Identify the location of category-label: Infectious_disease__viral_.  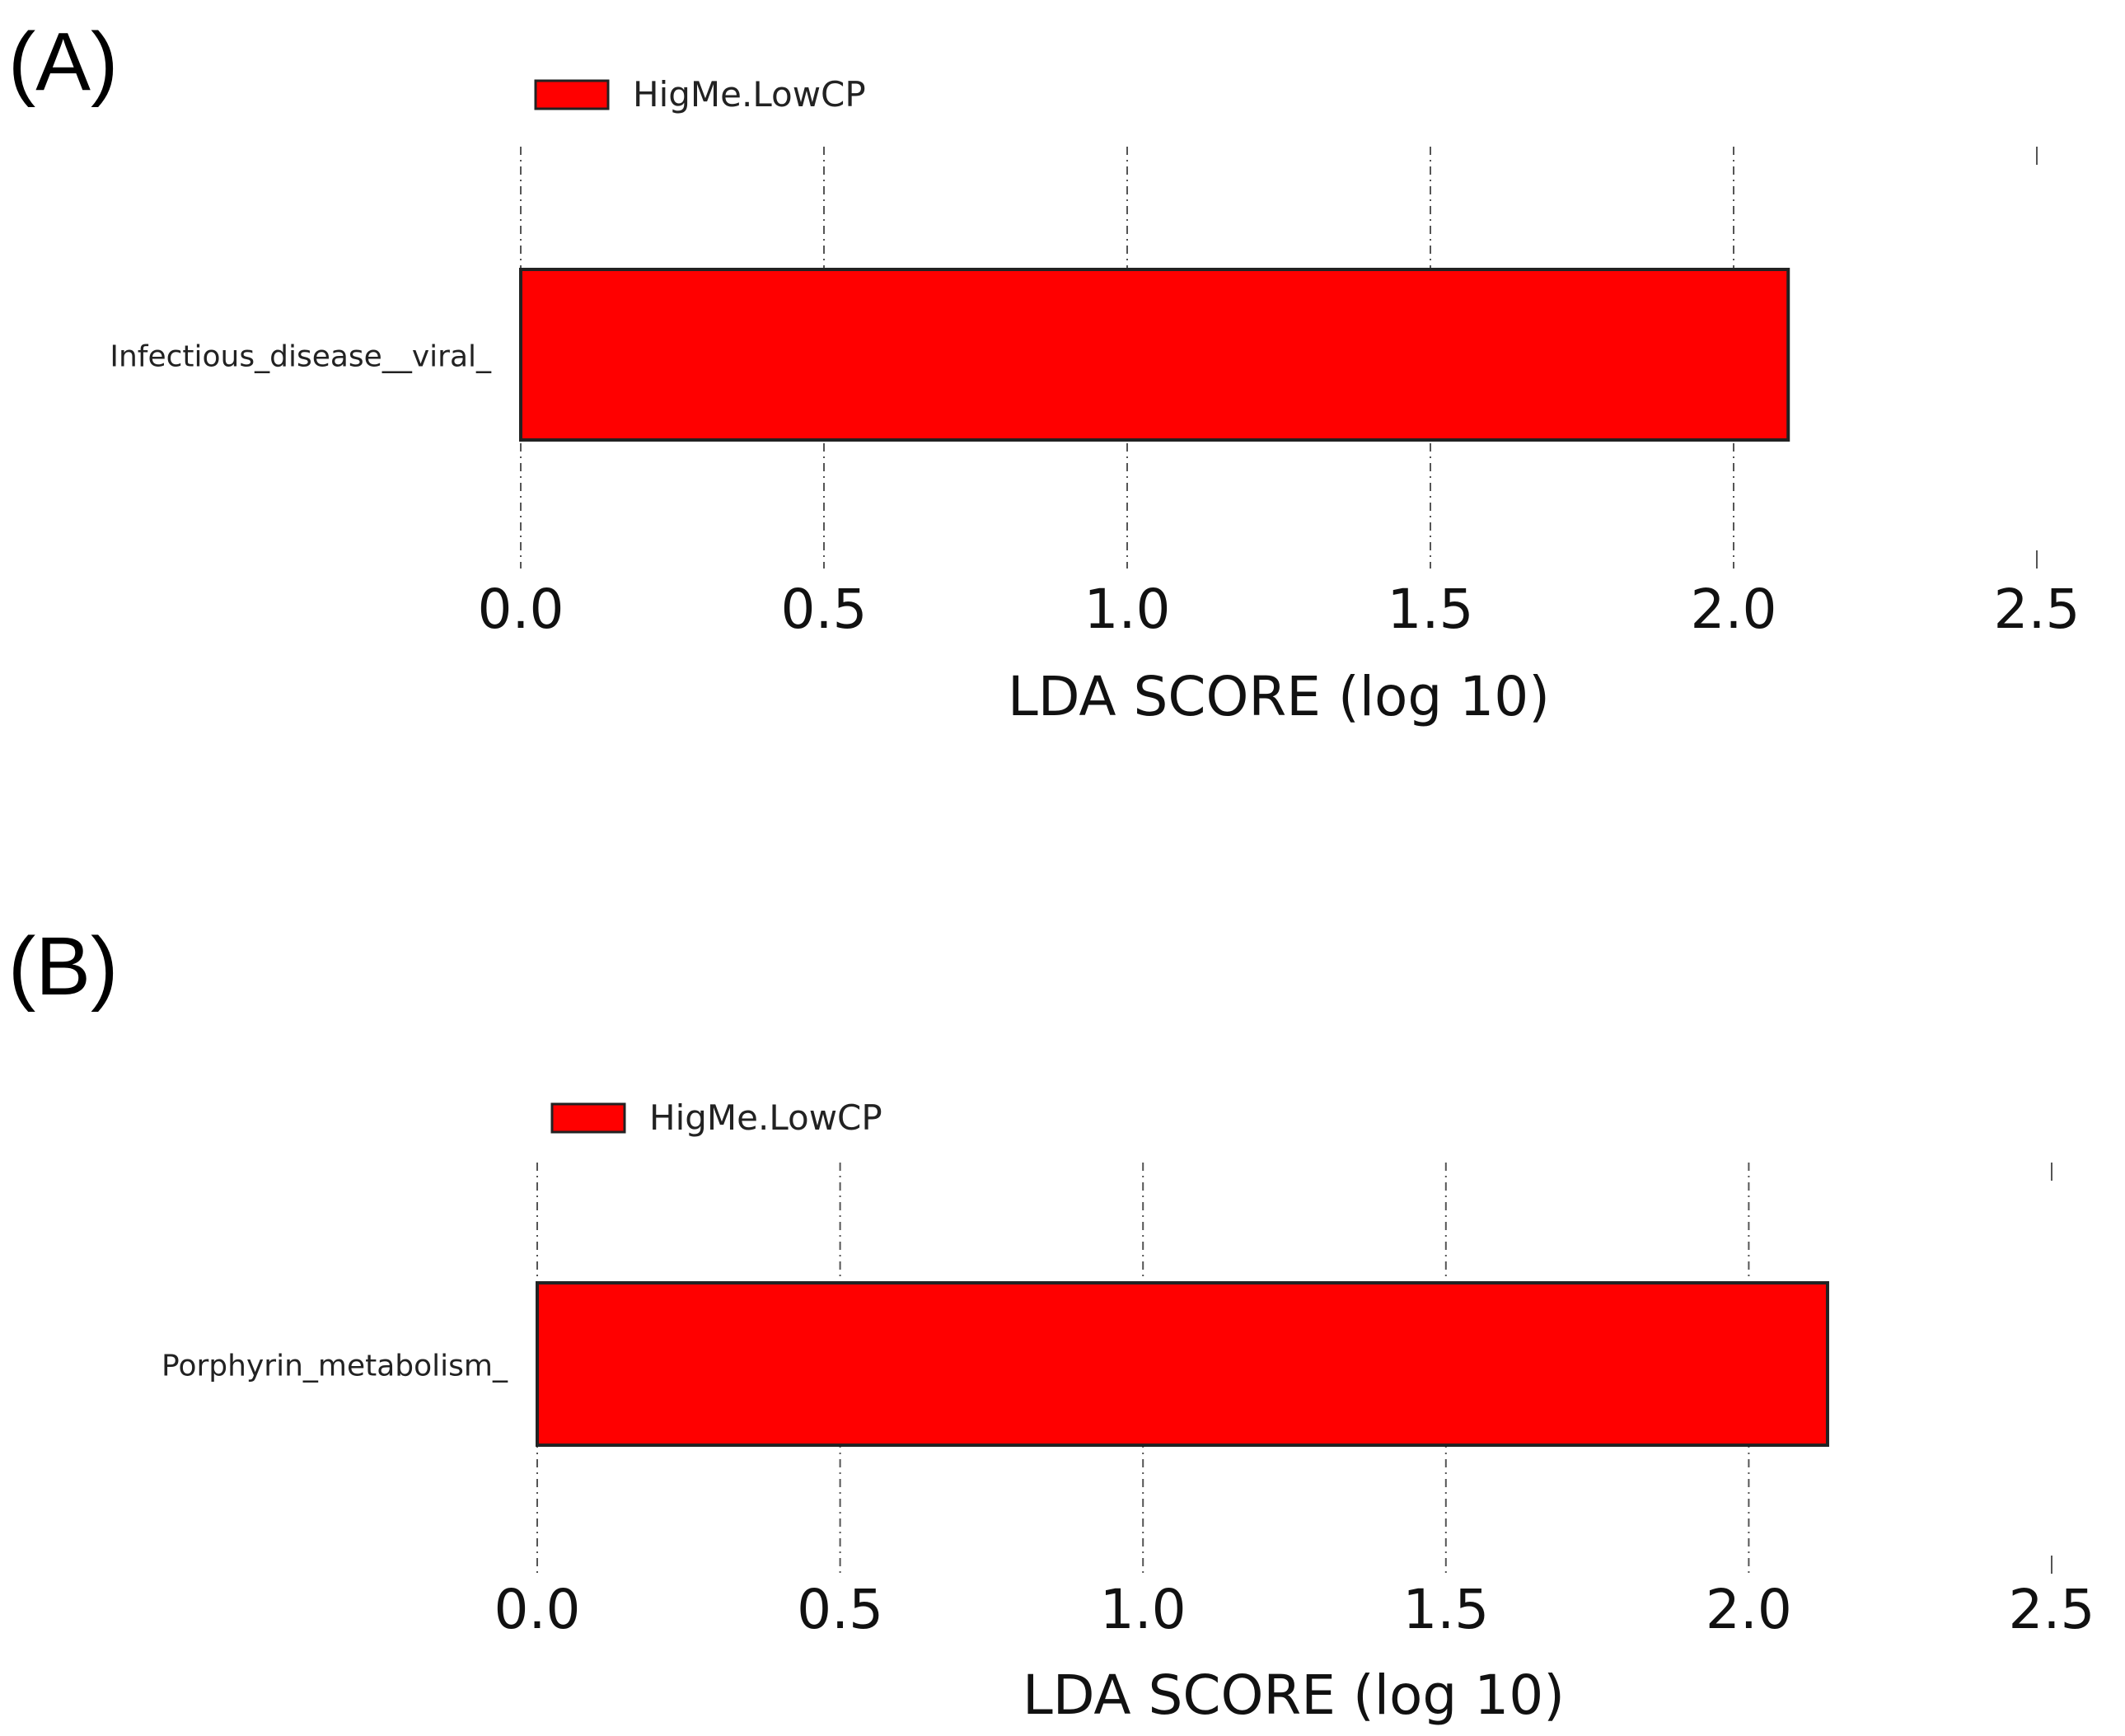
(301, 357).